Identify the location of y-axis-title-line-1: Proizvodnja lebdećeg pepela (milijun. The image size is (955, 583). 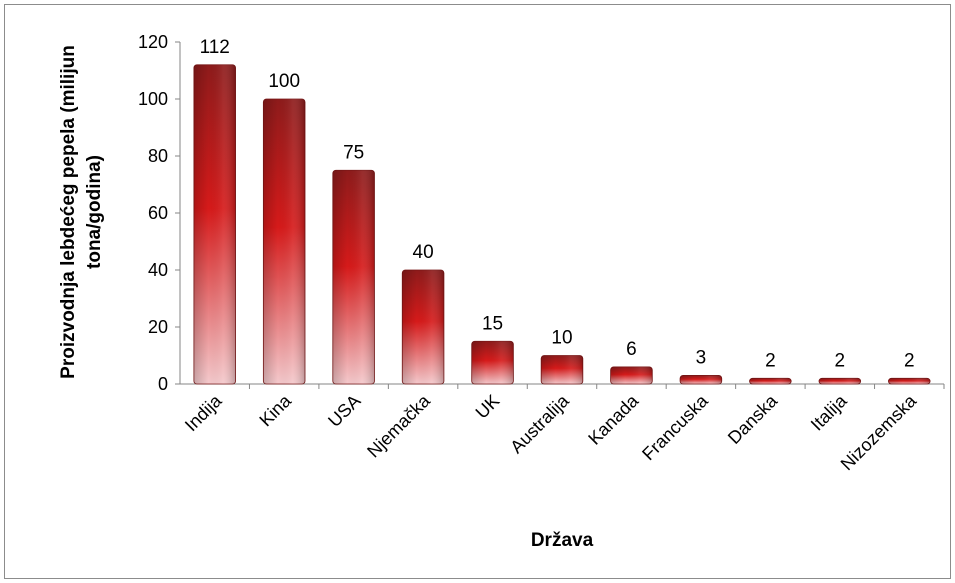
(68, 212).